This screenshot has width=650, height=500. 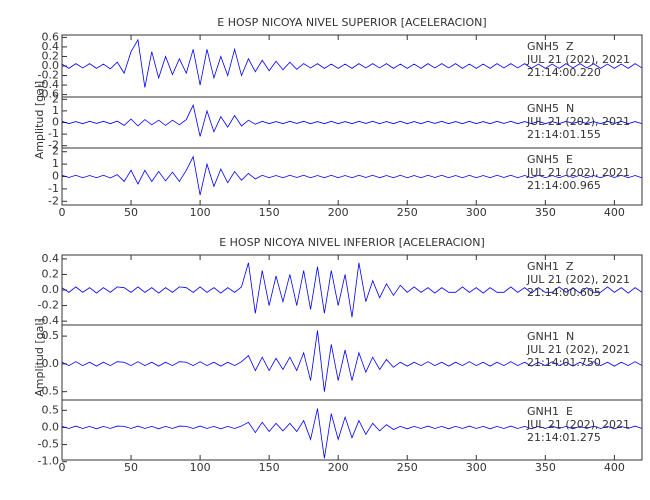 What do you see at coordinates (564, 292) in the screenshot?
I see `trace-time: 21:14:00.605` at bounding box center [564, 292].